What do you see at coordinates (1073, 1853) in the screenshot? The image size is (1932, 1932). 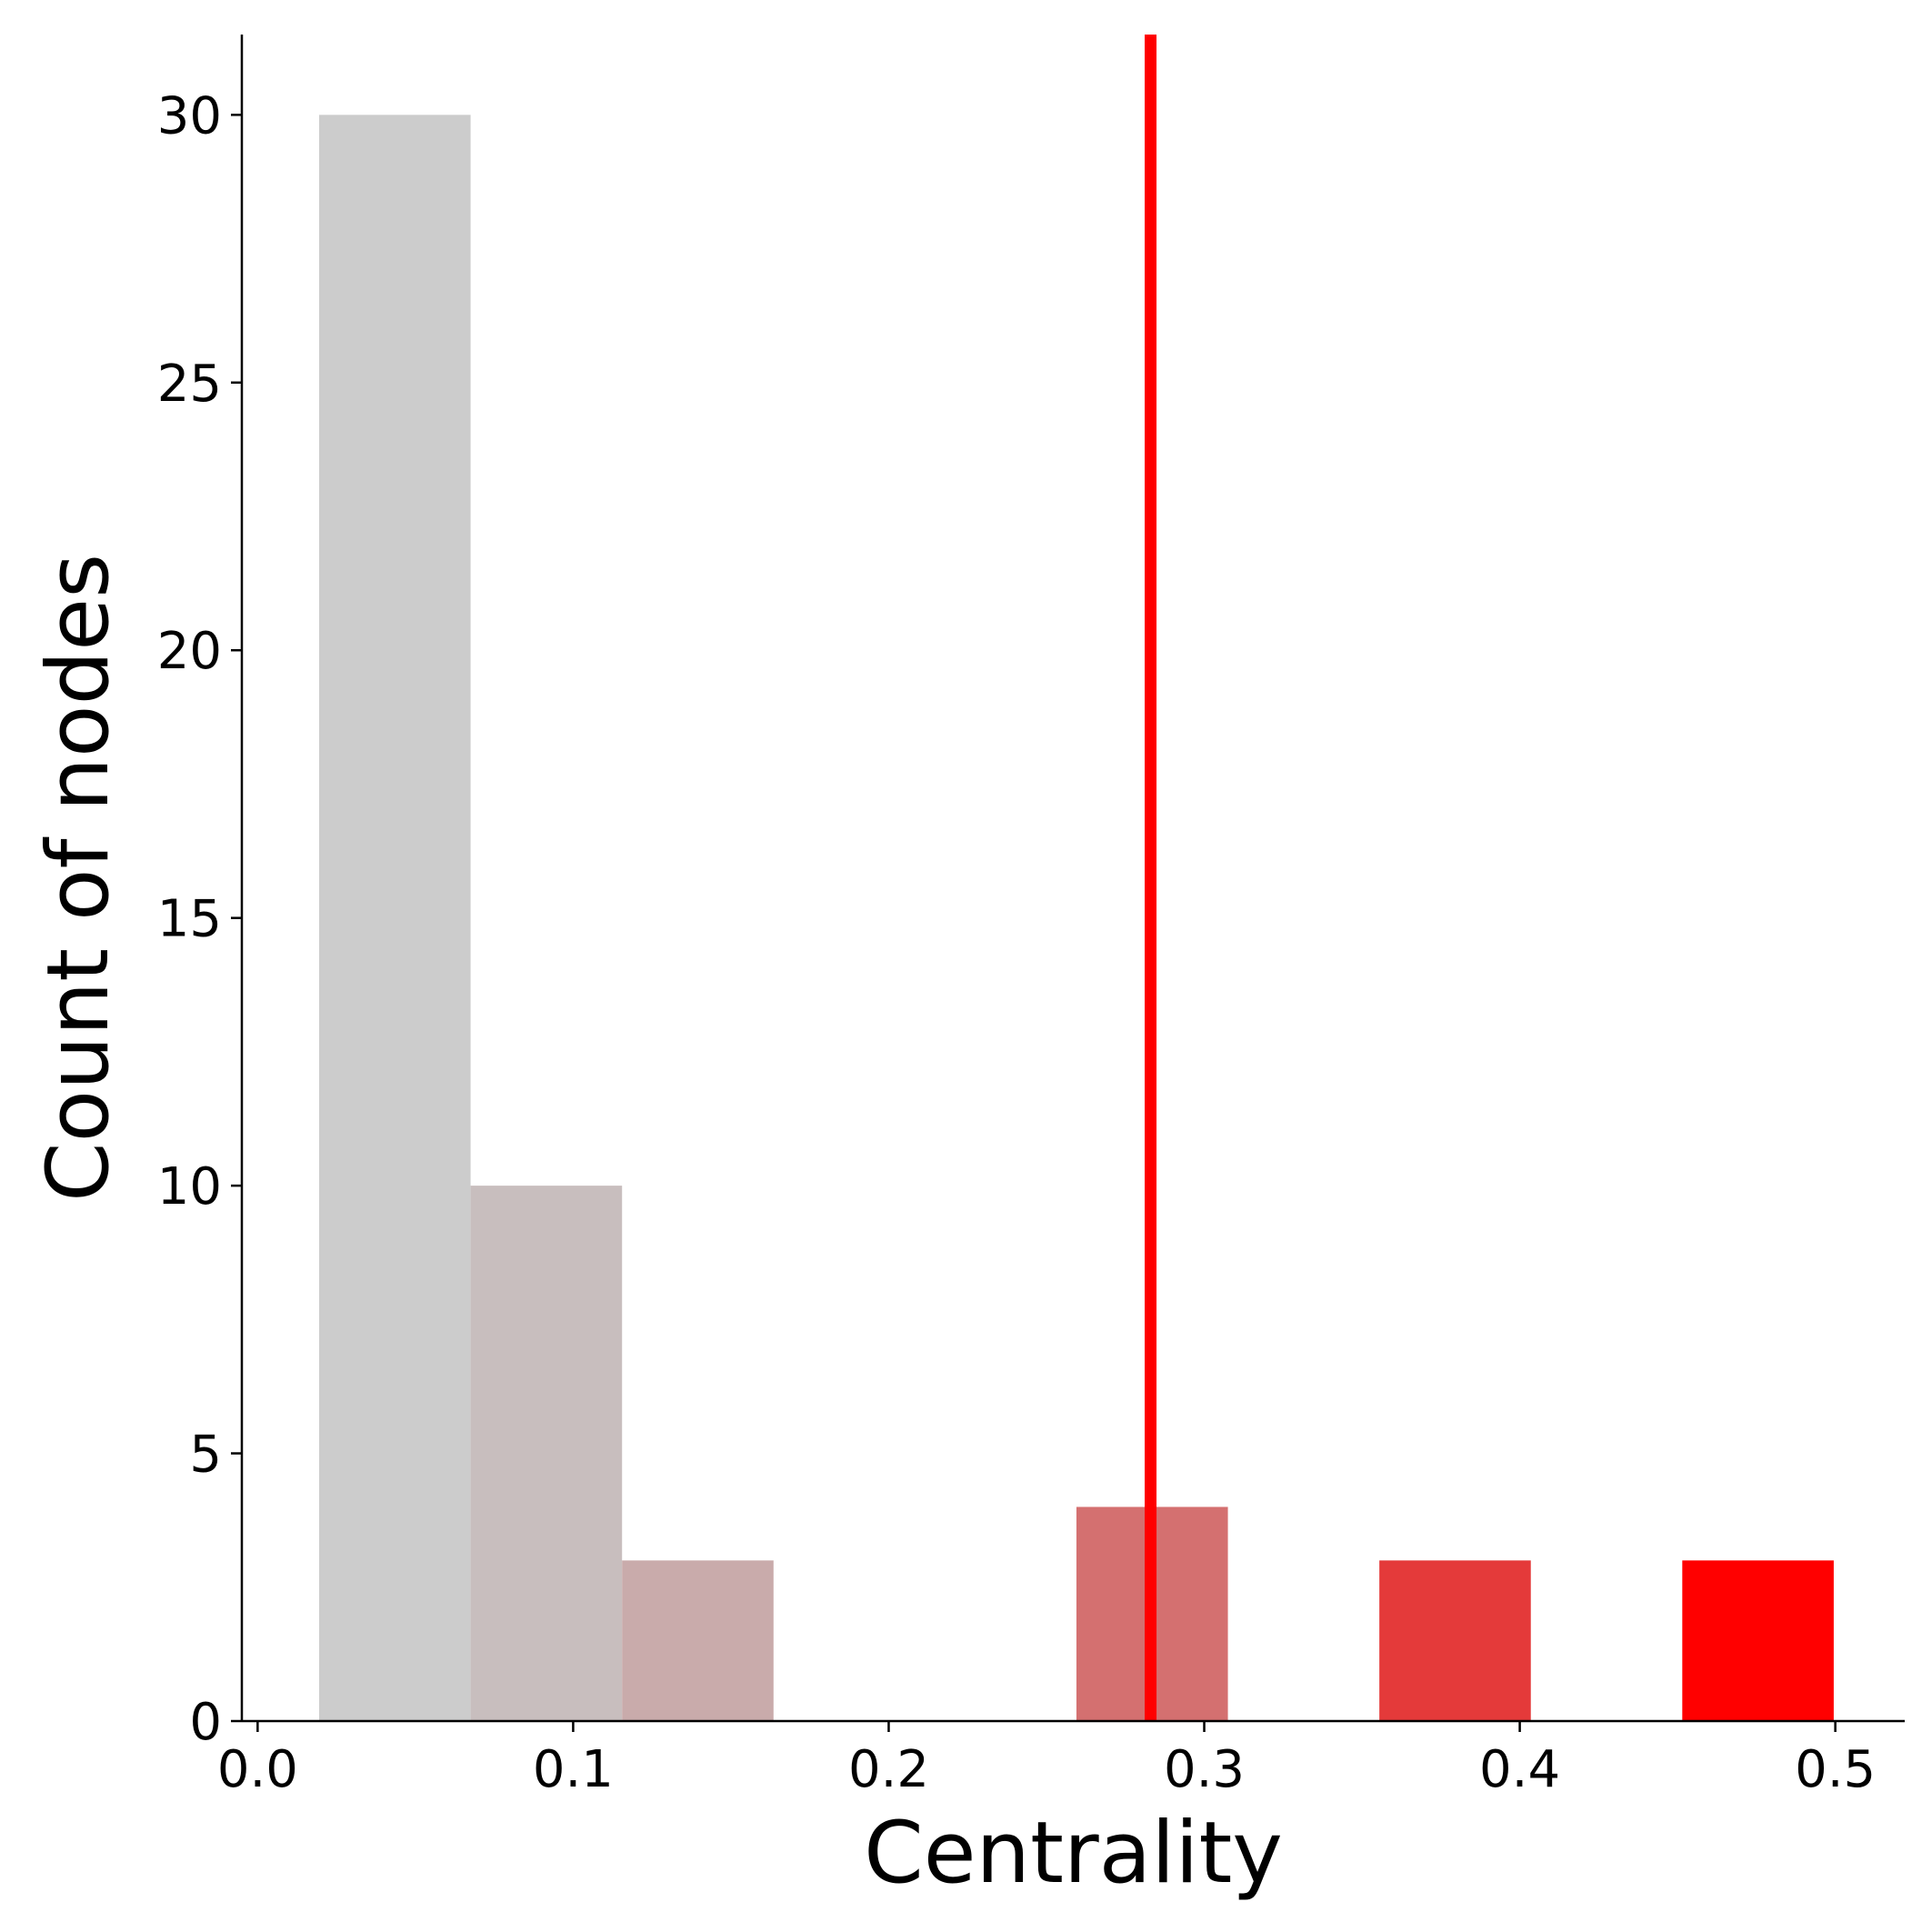 I see `x-axis-label: Centrality` at bounding box center [1073, 1853].